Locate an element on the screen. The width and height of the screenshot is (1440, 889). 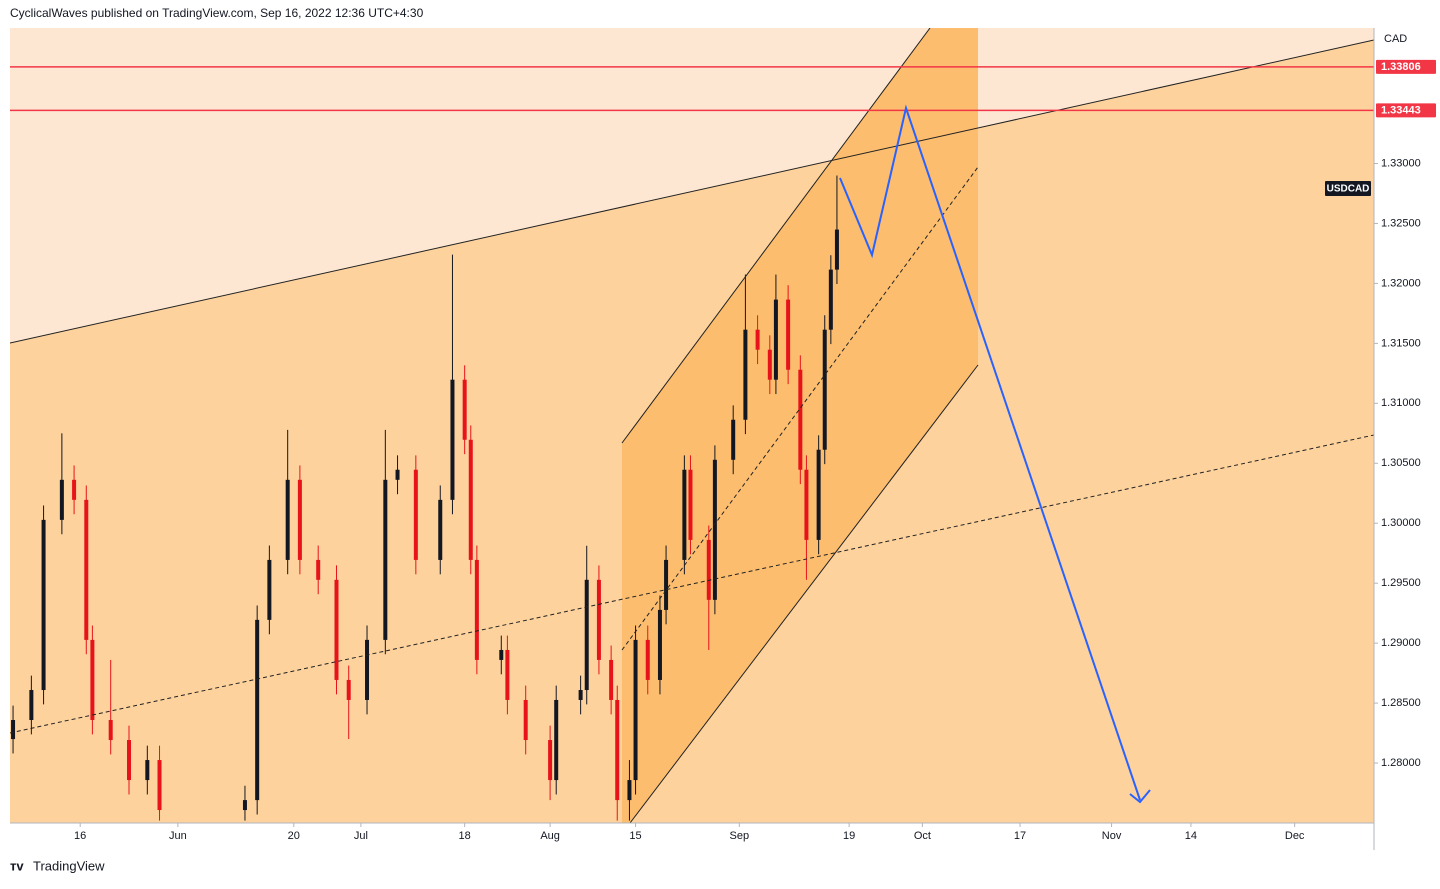
y-tick-label: 1.30000 is located at coordinates (1401, 523).